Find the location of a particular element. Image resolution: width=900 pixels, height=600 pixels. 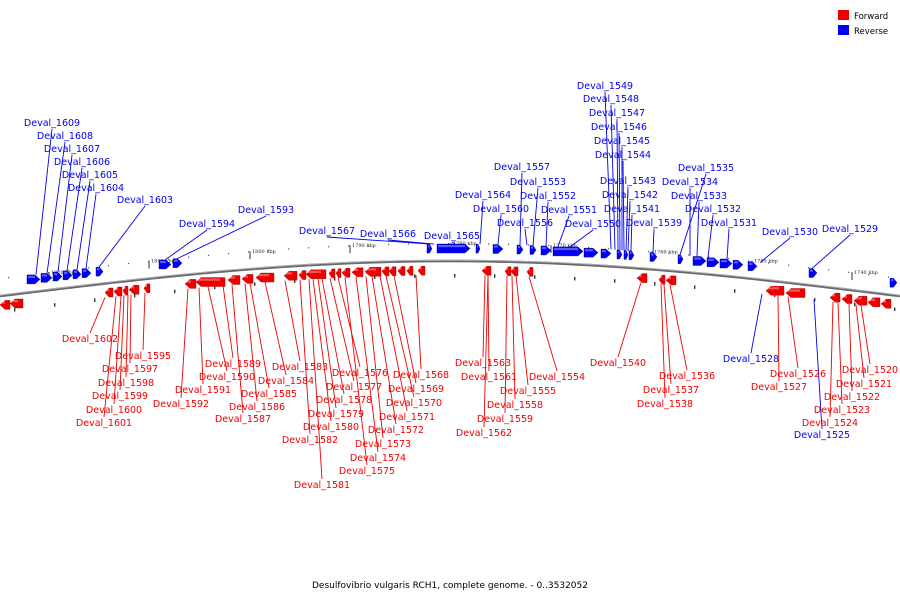

gene-label: Deval_1531 is located at coordinates (729, 223).